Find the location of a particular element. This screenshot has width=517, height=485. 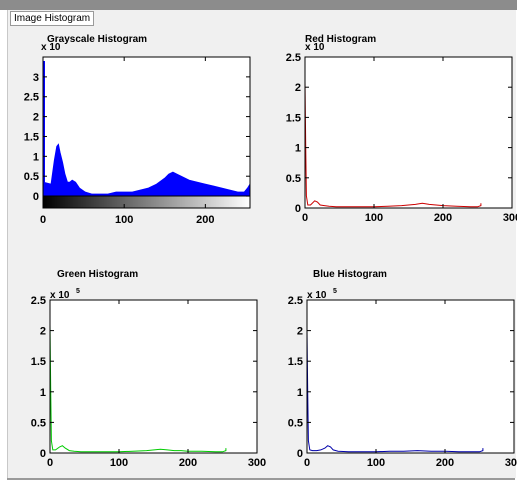

window-top-bar is located at coordinates (258, 5).